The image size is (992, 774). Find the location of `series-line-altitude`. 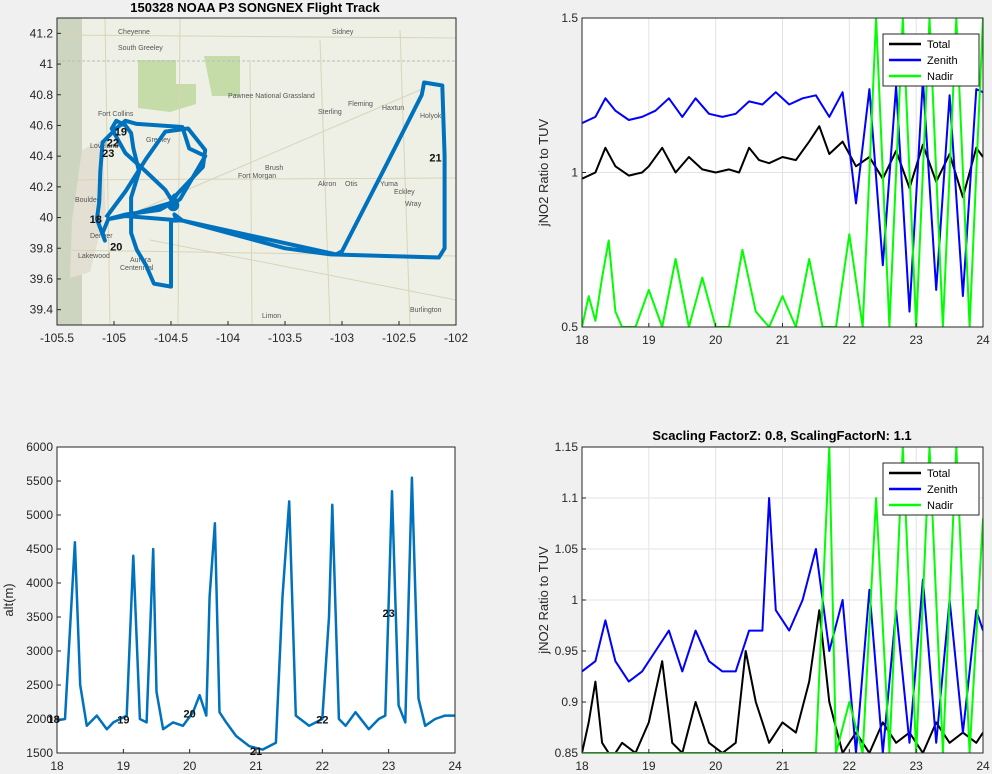

series-line-altitude is located at coordinates (256, 613).